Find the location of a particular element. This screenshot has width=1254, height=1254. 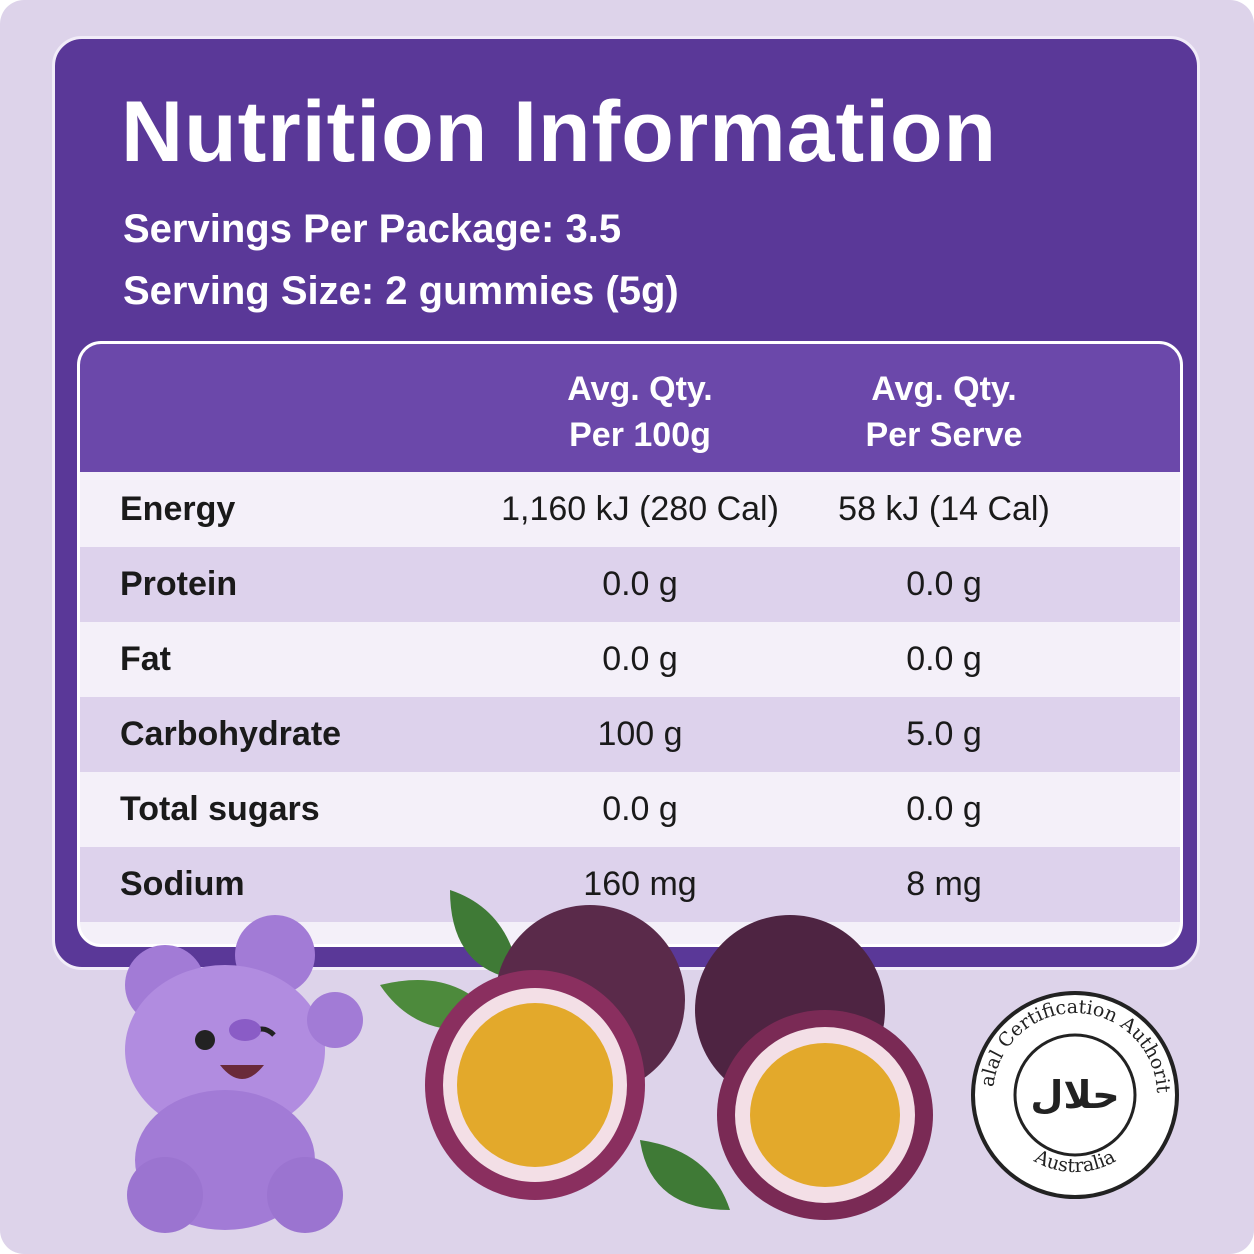

nutrient-name: Fat is located at coordinates (145, 659).